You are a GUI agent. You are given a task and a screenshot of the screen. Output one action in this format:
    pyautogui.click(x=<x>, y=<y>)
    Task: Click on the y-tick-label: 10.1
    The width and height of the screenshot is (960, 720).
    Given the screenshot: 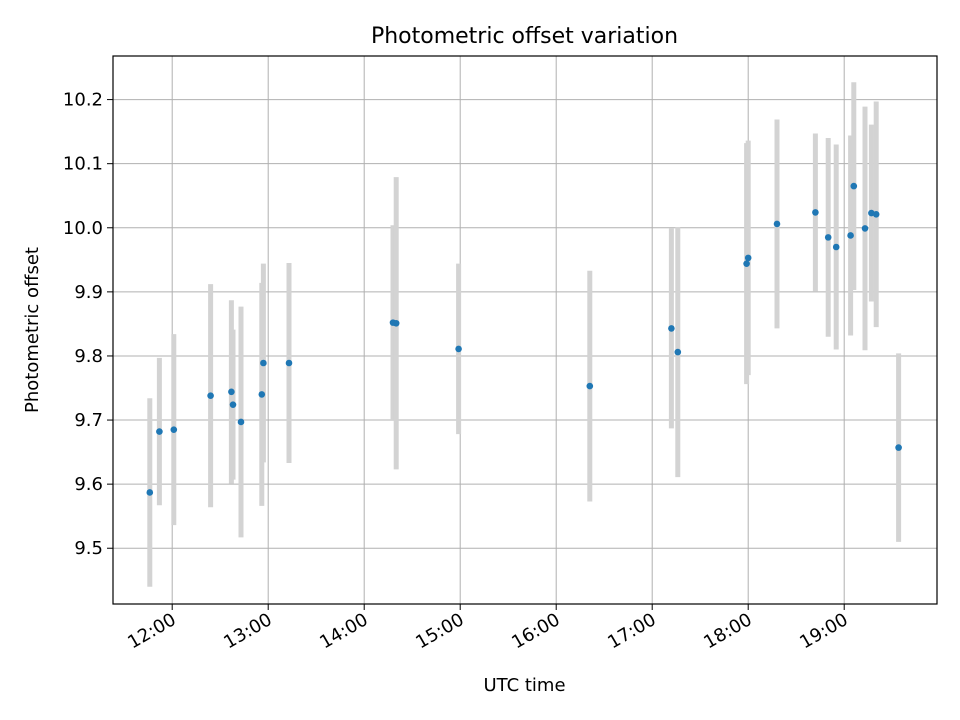 What is the action you would take?
    pyautogui.click(x=83, y=164)
    